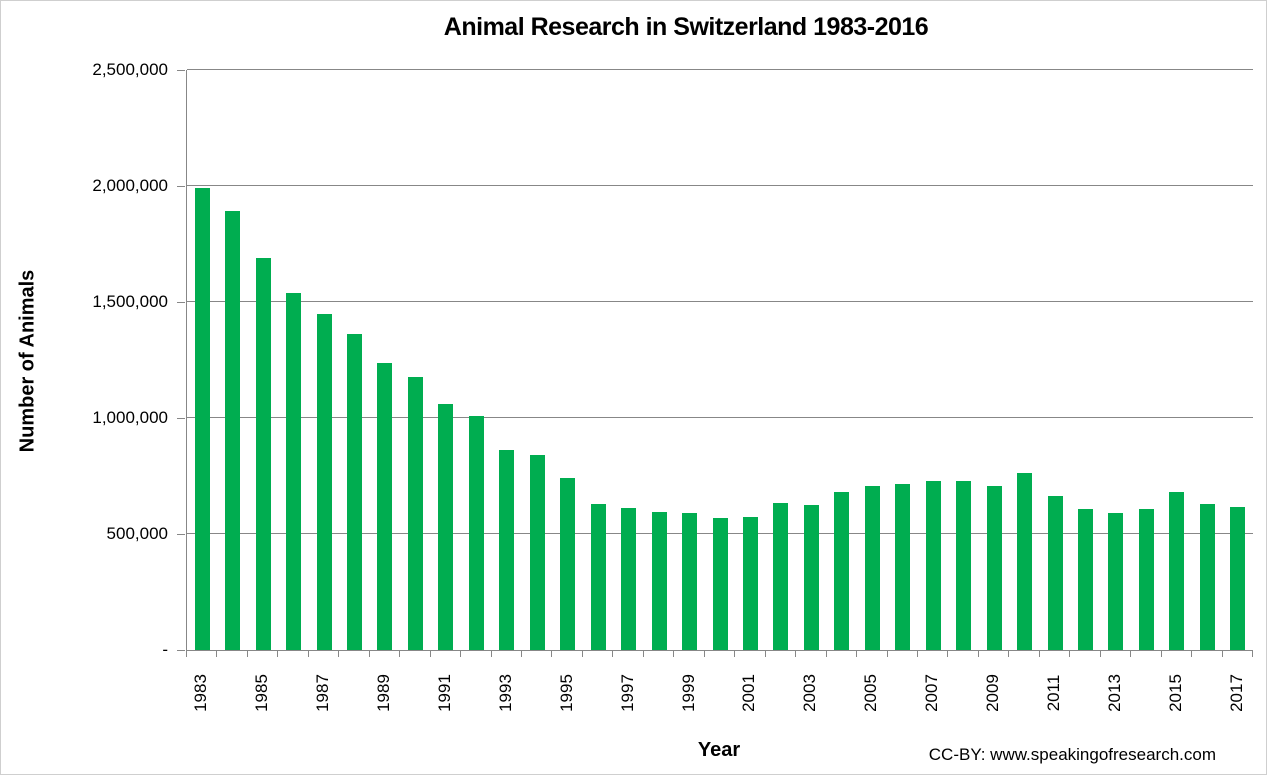 The height and width of the screenshot is (775, 1267). What do you see at coordinates (385, 506) in the screenshot?
I see `bar-1989` at bounding box center [385, 506].